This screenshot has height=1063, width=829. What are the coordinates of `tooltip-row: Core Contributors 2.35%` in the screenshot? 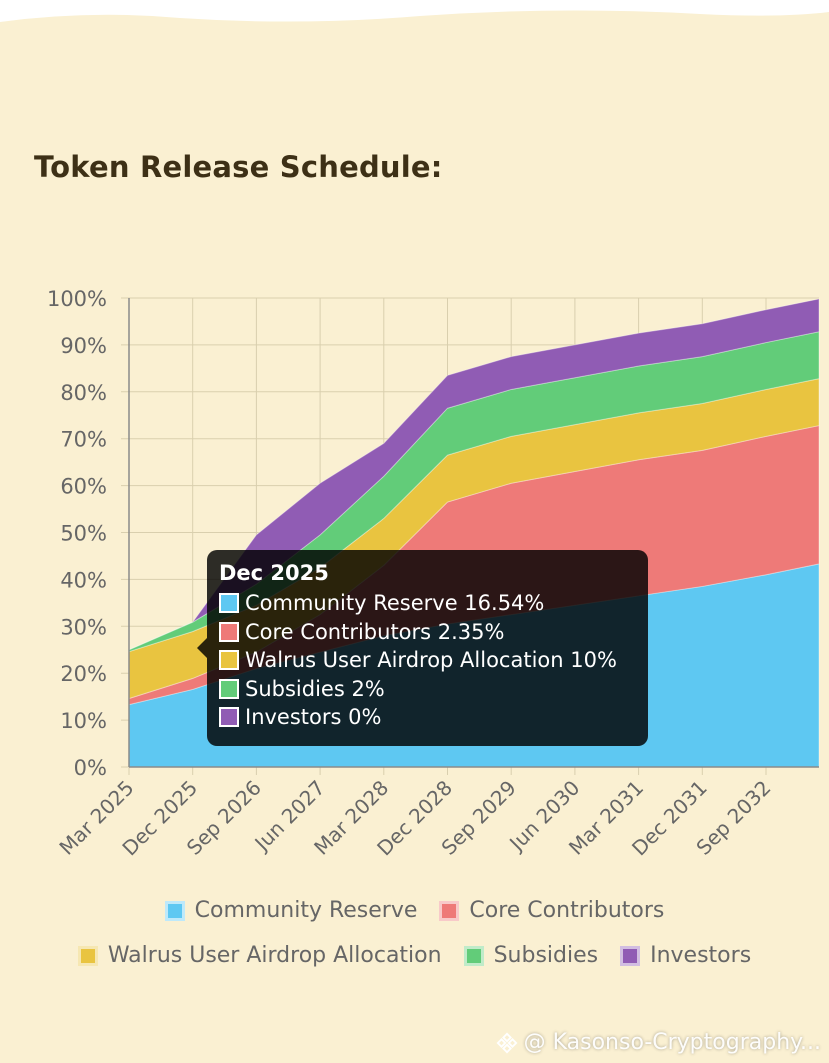 It's located at (427, 632).